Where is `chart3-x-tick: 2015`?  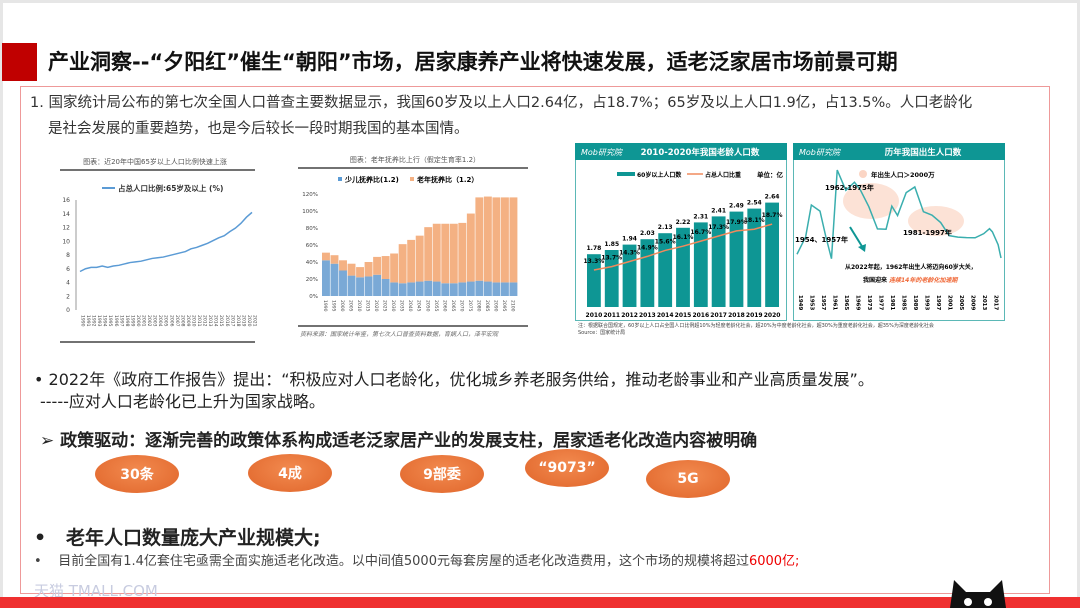 chart3-x-tick: 2015 is located at coordinates (683, 315).